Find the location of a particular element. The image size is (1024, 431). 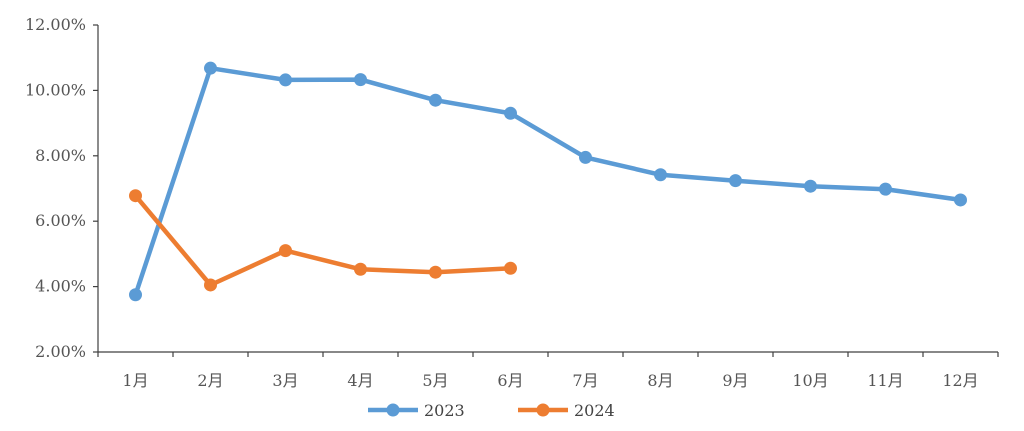

x-tick-label: 11月 is located at coordinates (885, 380).